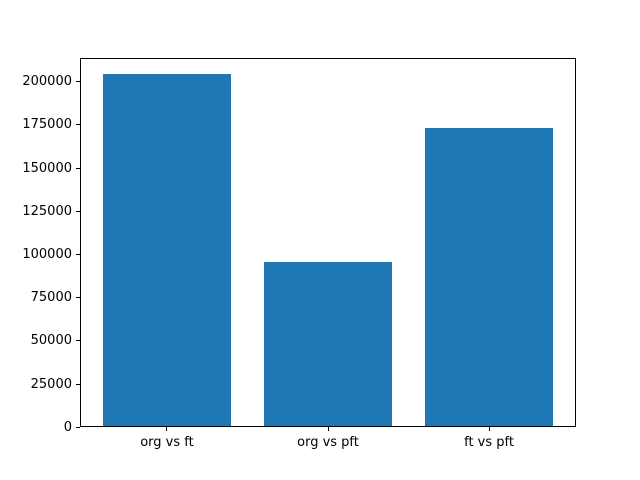 The width and height of the screenshot is (640, 480). What do you see at coordinates (167, 443) in the screenshot?
I see `x-tick-label: org vs ft` at bounding box center [167, 443].